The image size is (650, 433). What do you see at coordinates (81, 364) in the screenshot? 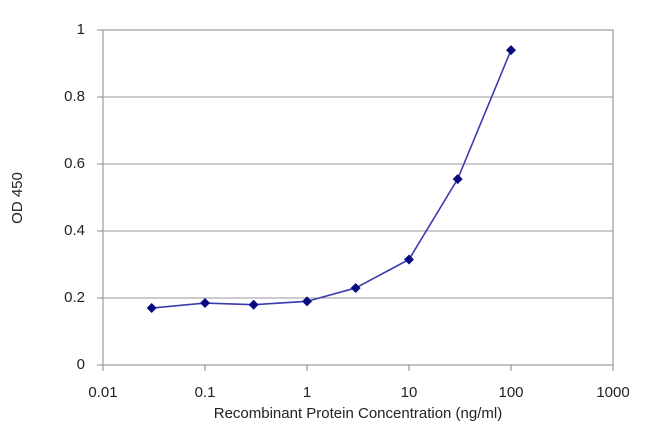
I see `y-tick-label: 0` at bounding box center [81, 364].